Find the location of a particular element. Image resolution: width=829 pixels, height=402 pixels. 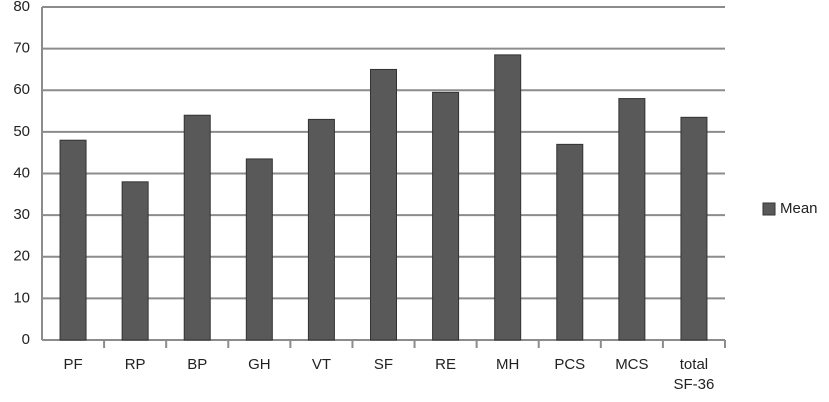

y-tick-label: 80 is located at coordinates (21, 7).